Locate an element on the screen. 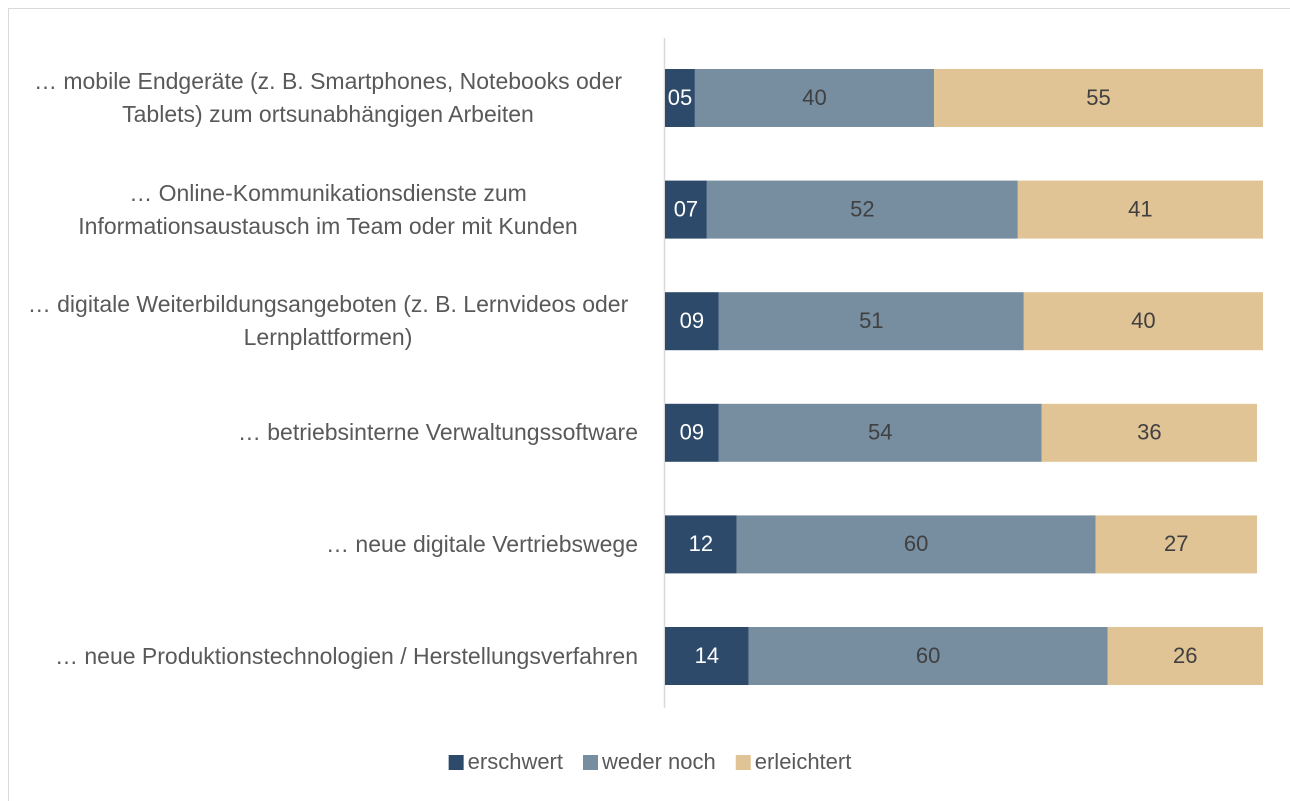  data-label: 54 is located at coordinates (880, 432).